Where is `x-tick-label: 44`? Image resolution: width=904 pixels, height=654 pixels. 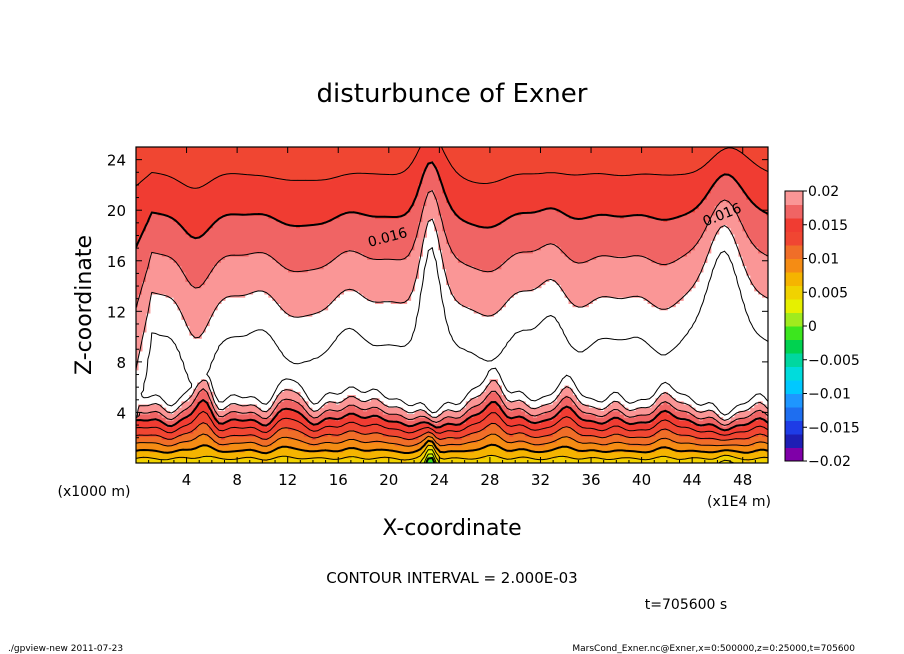 x-tick-label: 44 is located at coordinates (692, 480).